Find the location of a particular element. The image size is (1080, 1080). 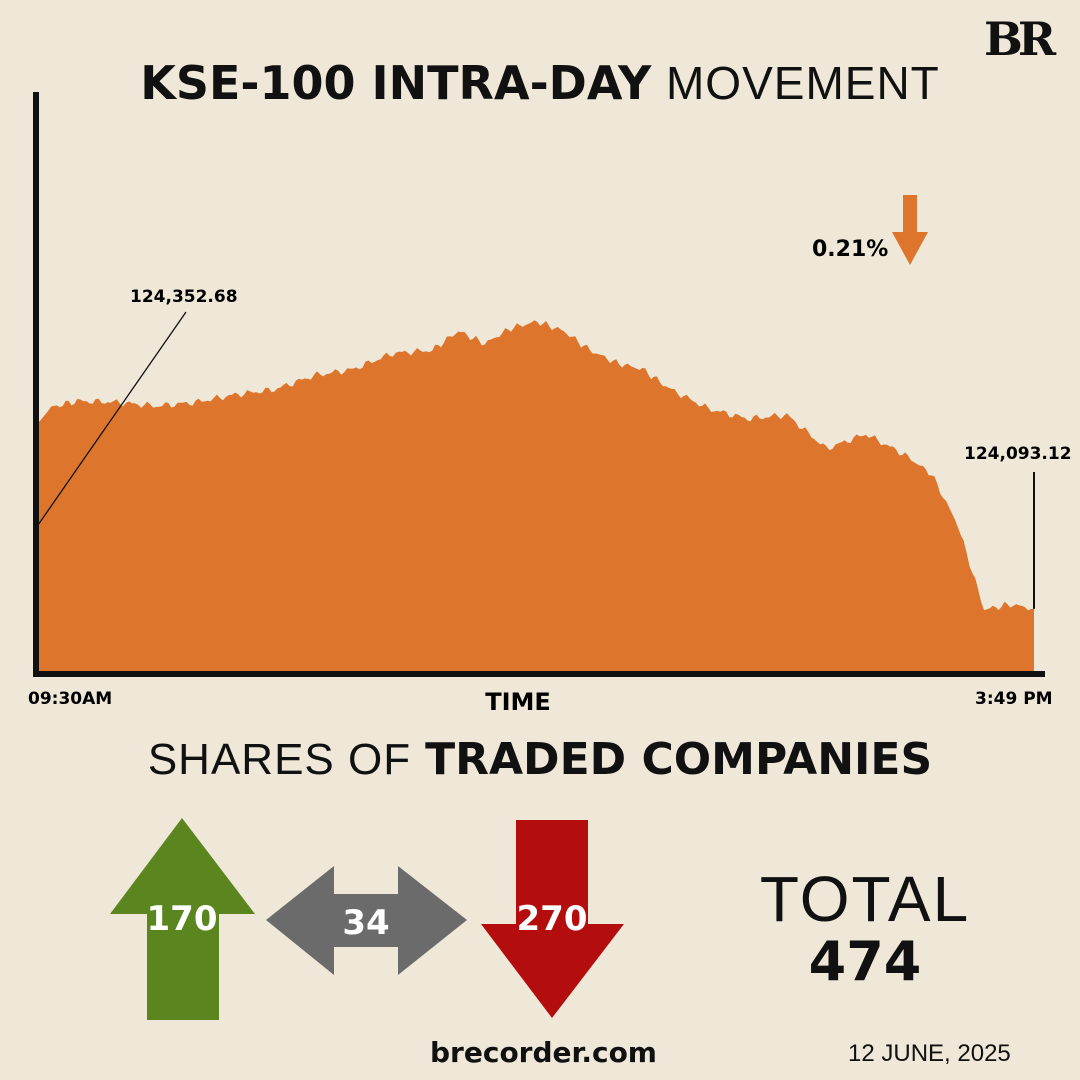

down-arrow-icon is located at coordinates (910, 230).